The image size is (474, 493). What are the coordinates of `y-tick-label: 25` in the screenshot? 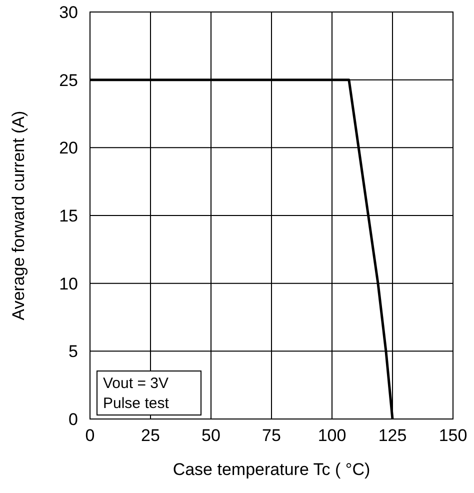 It's located at (68, 80).